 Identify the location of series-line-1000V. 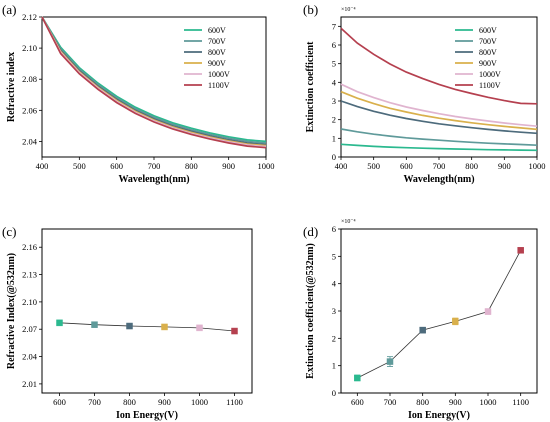
(439, 105).